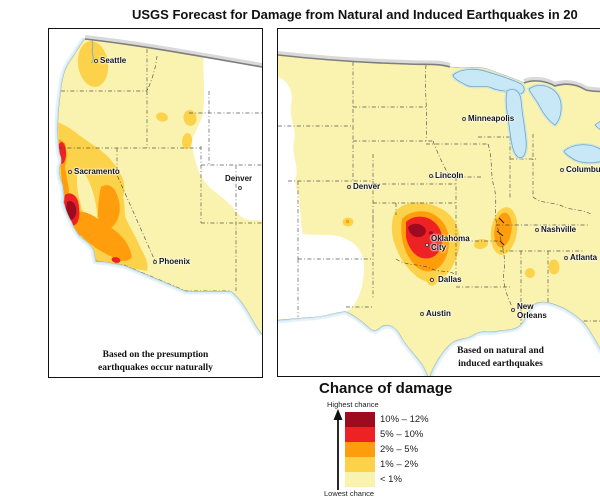  Describe the element at coordinates (175, 261) in the screenshot. I see `city-label-phoenix: Phoenix` at that location.